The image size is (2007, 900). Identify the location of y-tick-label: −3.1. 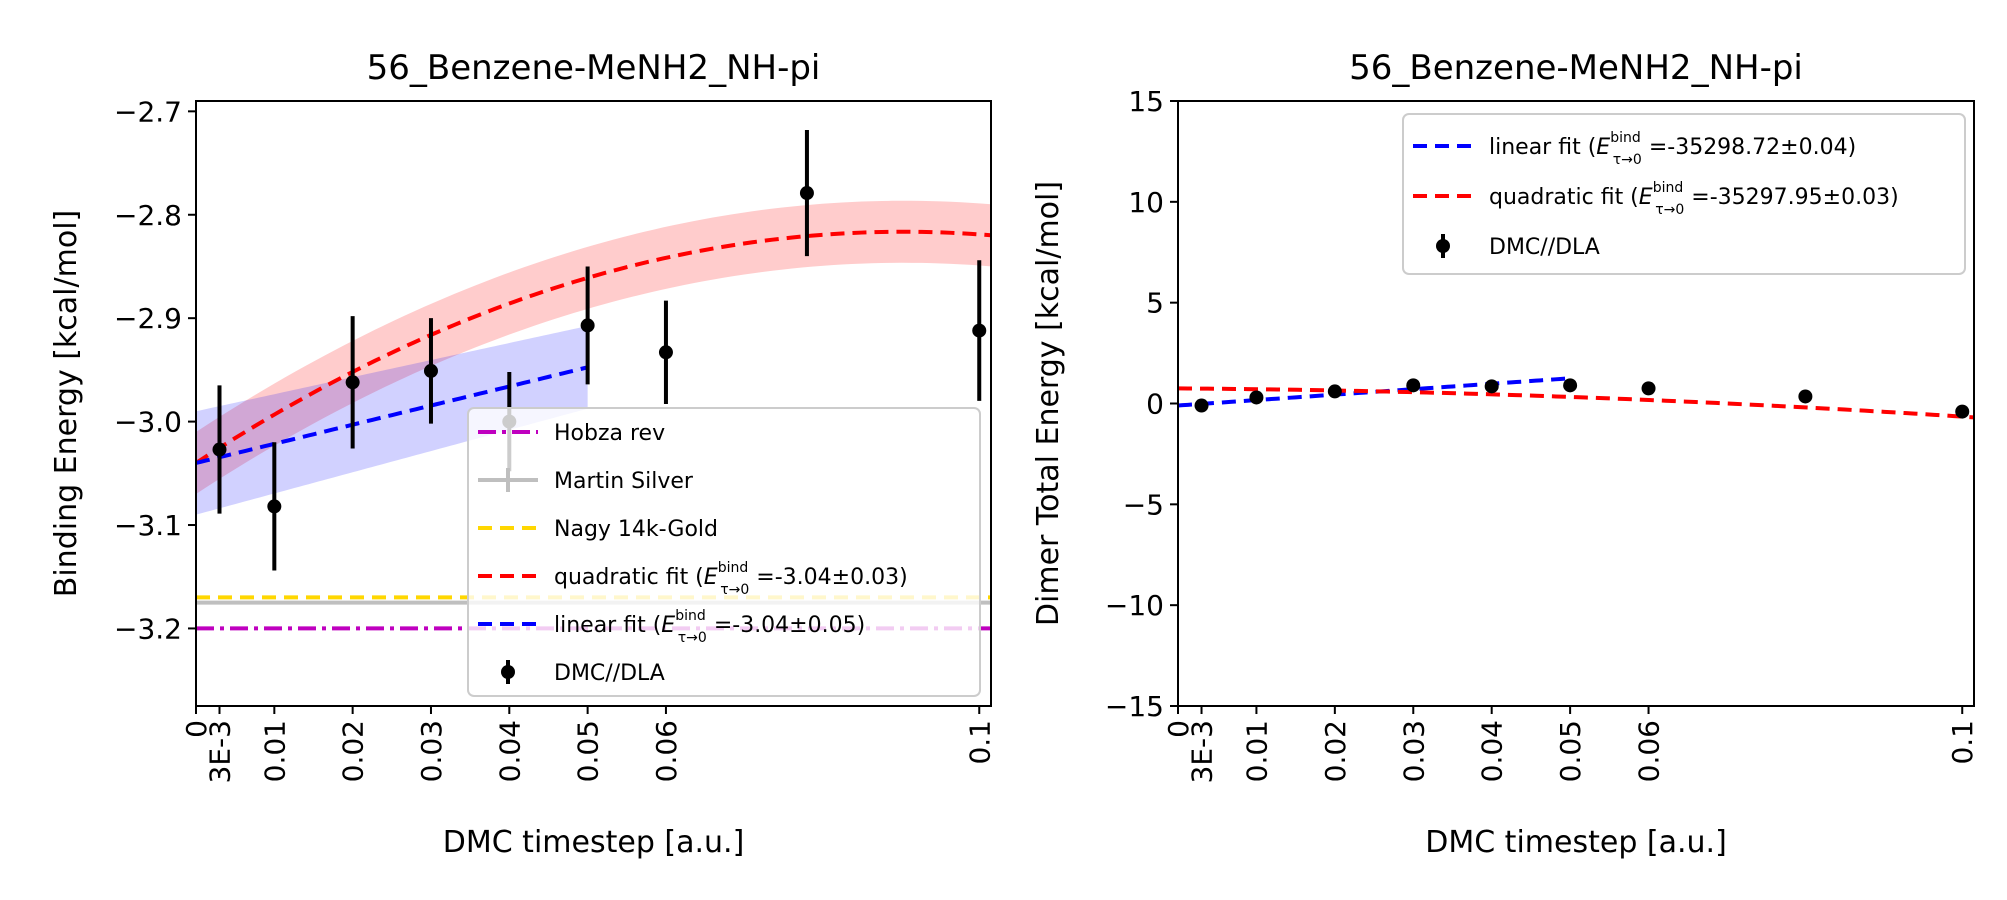
(148, 525).